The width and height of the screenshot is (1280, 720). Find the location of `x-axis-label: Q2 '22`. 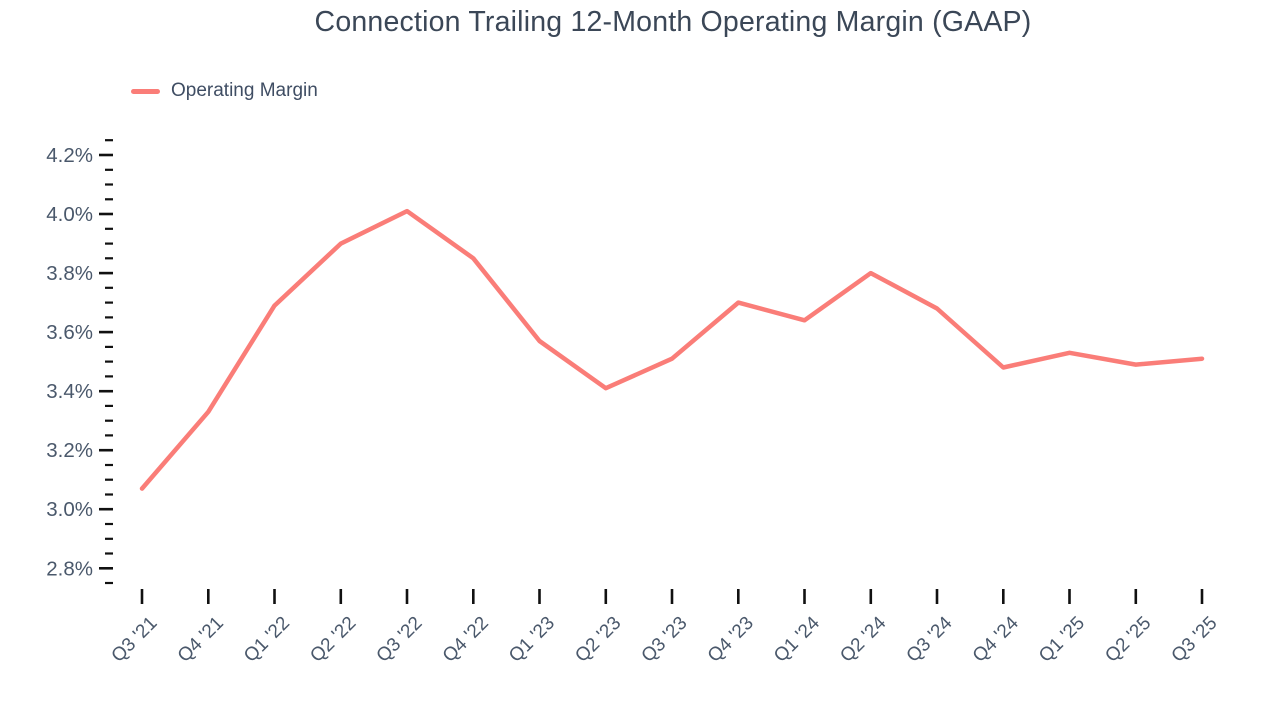

x-axis-label: Q2 '22 is located at coordinates (333, 640).